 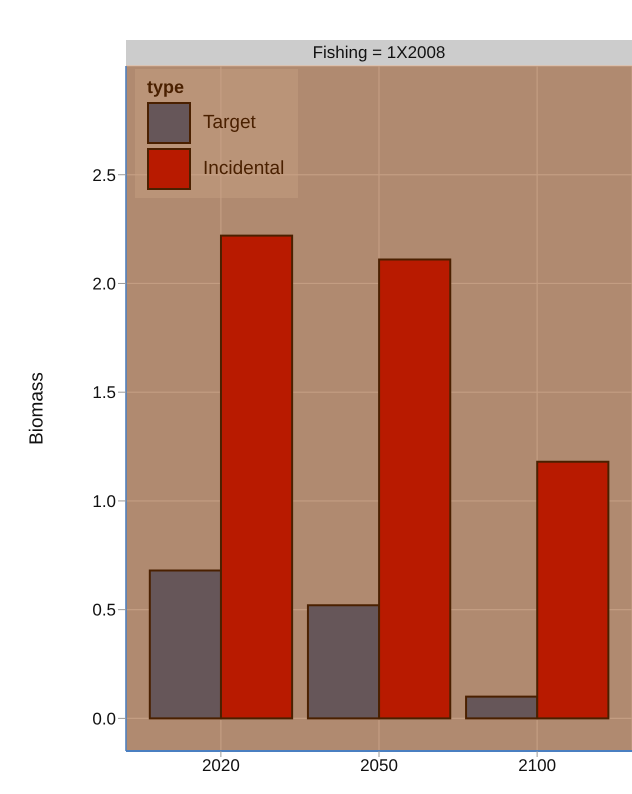 I want to click on y-tick-label: 1.5, so click(x=104, y=392).